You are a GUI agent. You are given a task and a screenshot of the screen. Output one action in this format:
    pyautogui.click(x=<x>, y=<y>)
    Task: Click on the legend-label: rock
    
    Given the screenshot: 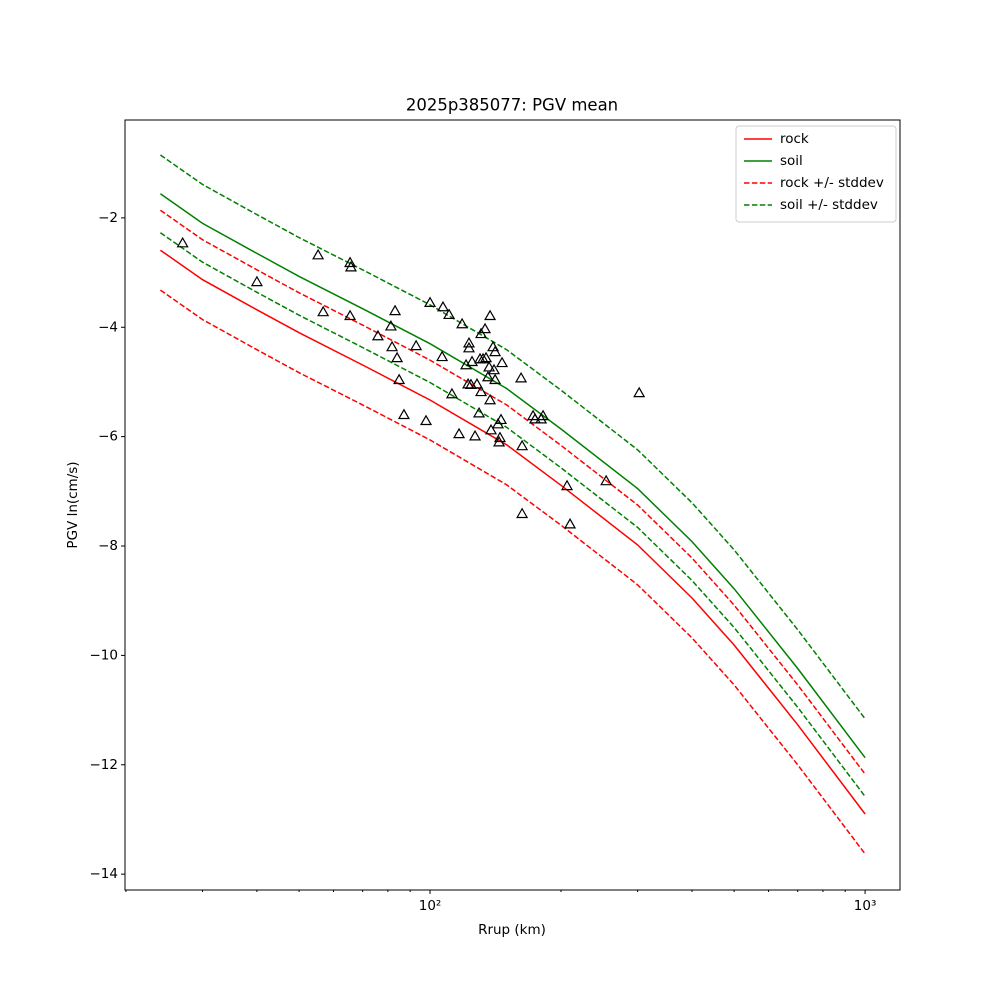 What is the action you would take?
    pyautogui.click(x=794, y=139)
    